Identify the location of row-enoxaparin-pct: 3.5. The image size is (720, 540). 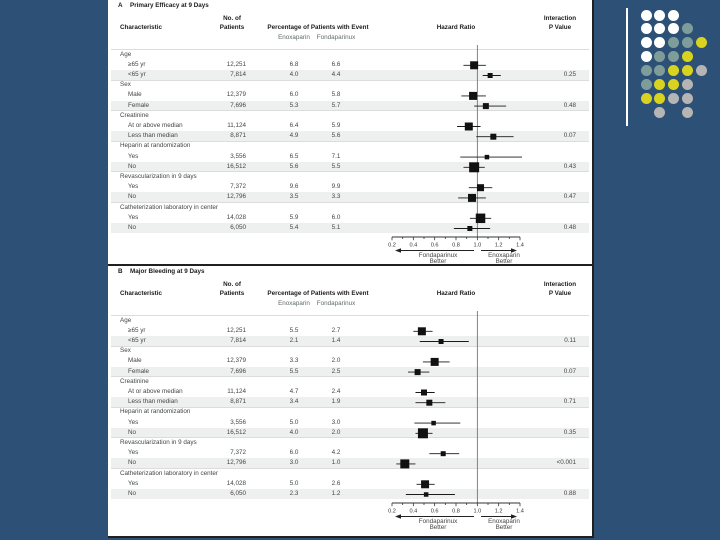
(294, 197).